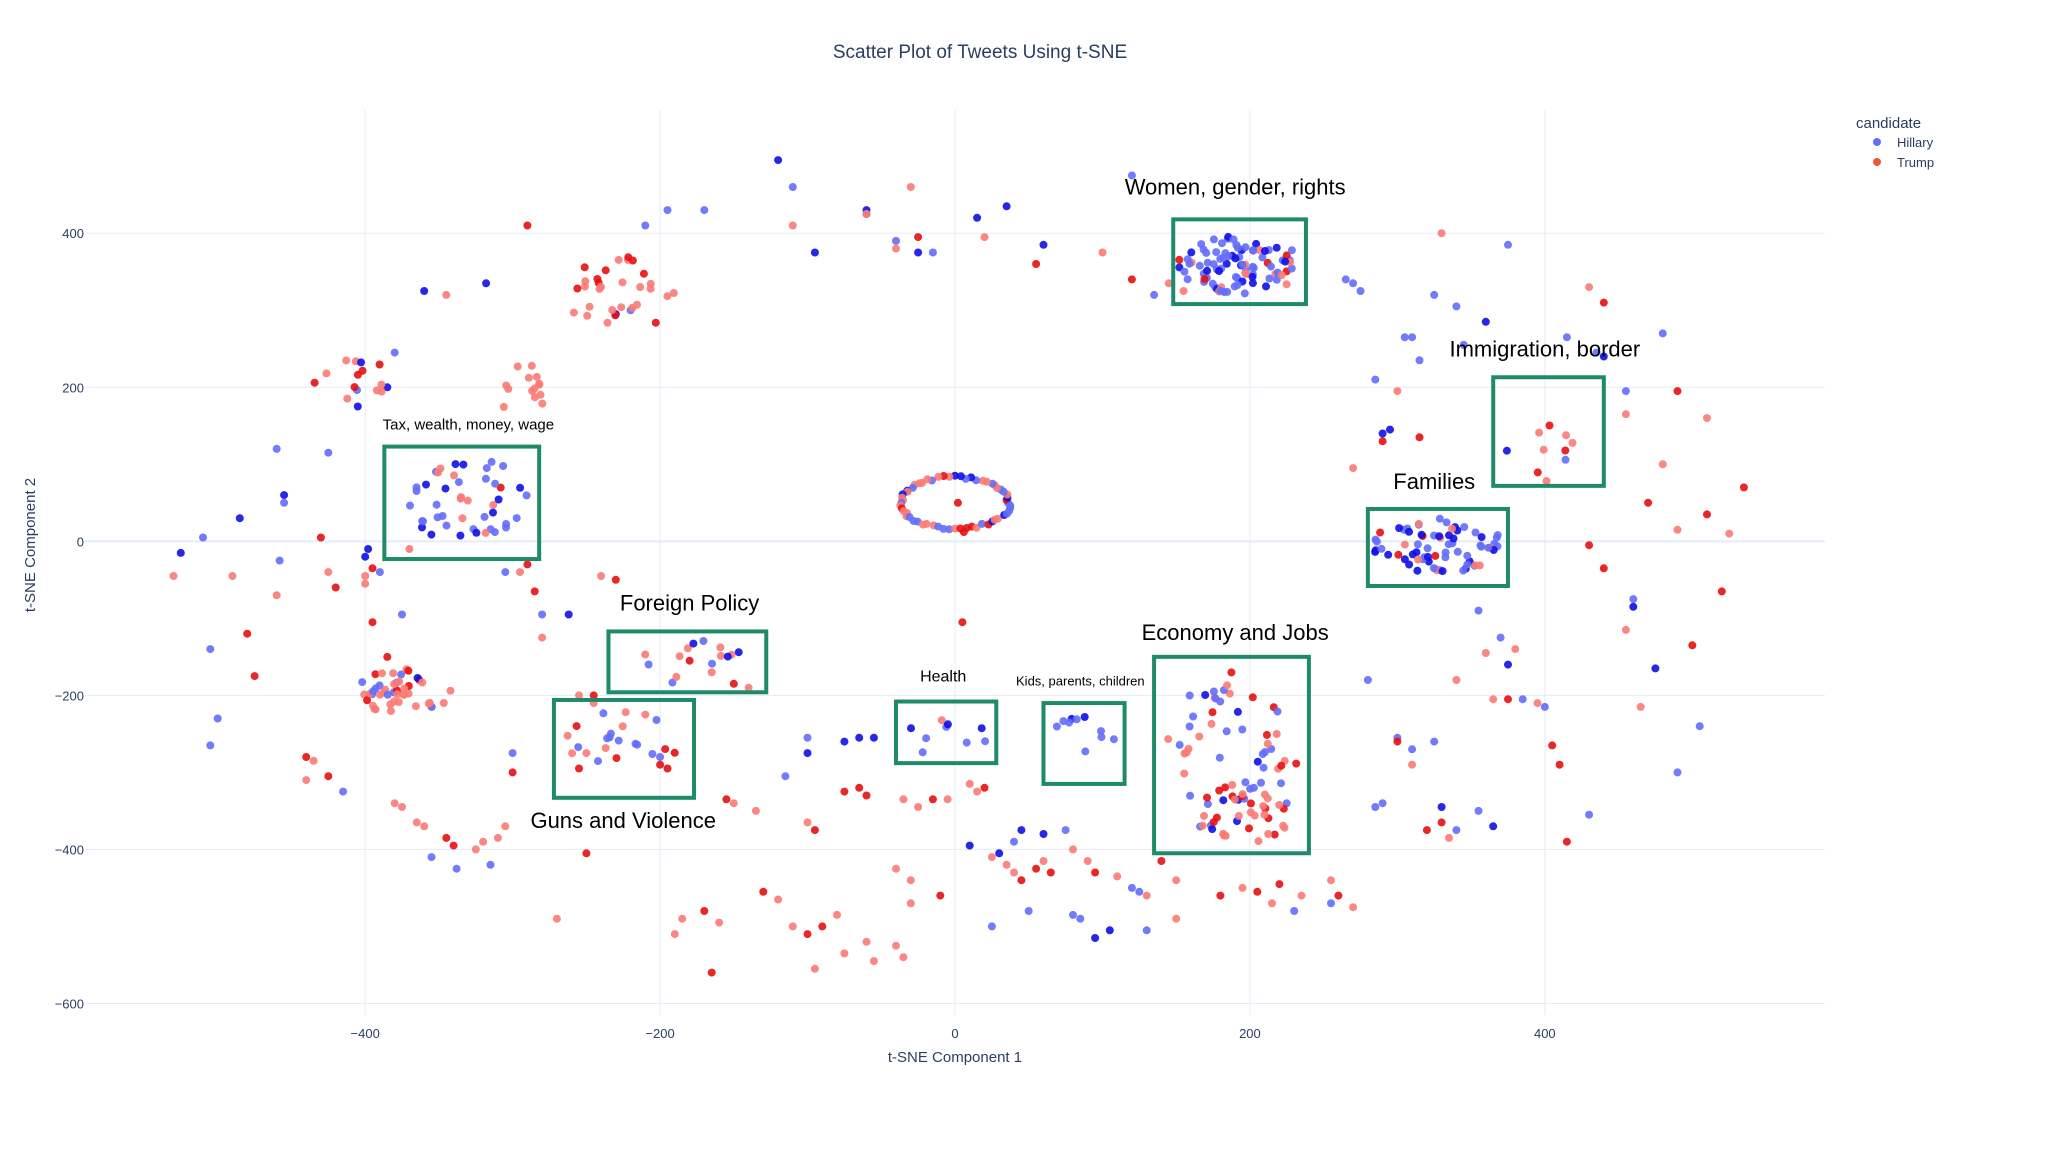 This screenshot has height=1158, width=2048. Describe the element at coordinates (1903, 142) in the screenshot. I see `legend-item-hillary: Hillary` at that location.